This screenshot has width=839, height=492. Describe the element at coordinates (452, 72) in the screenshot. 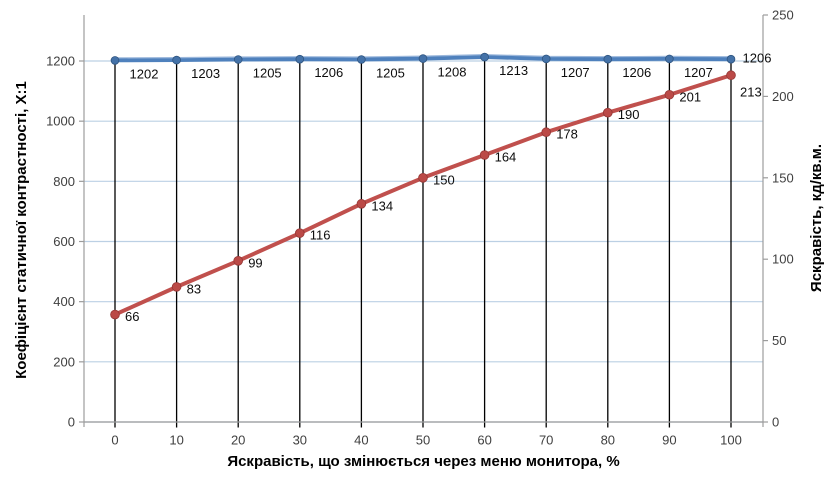

I see `contrast-data-label: 1208` at that location.